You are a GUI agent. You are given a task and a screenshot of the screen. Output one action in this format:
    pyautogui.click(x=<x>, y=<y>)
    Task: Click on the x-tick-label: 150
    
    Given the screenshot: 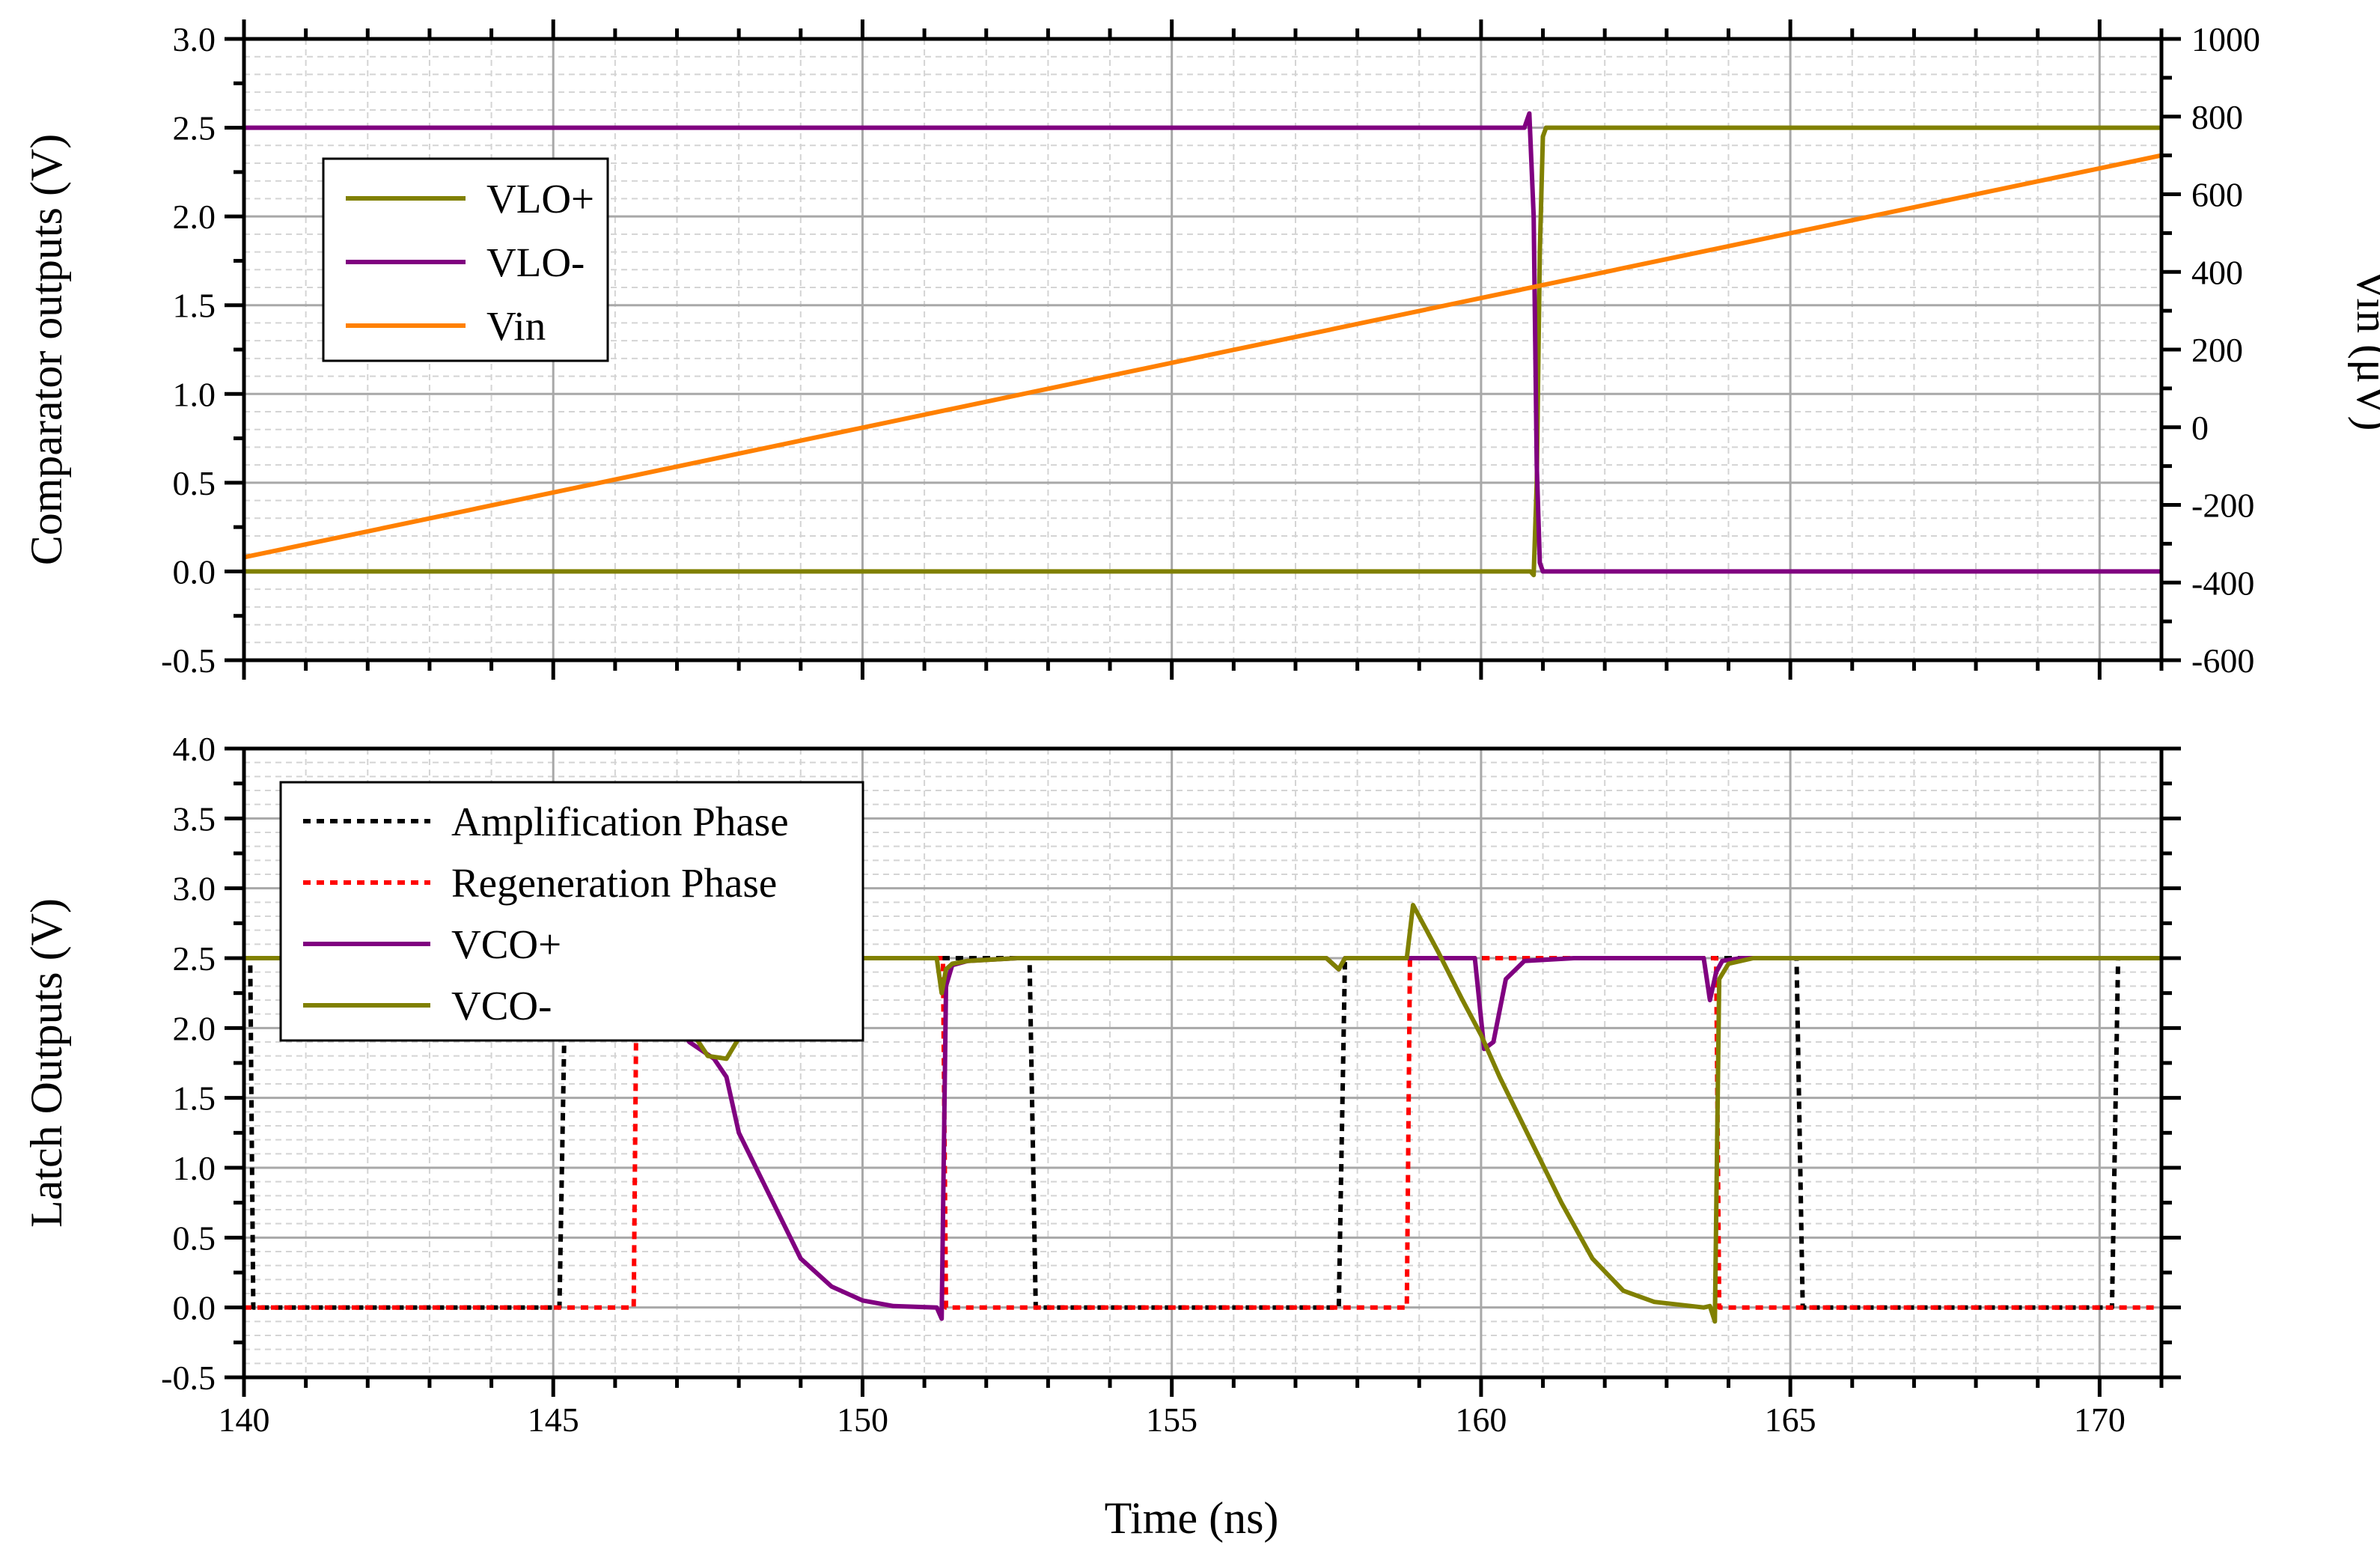 What is the action you would take?
    pyautogui.click(x=862, y=1420)
    